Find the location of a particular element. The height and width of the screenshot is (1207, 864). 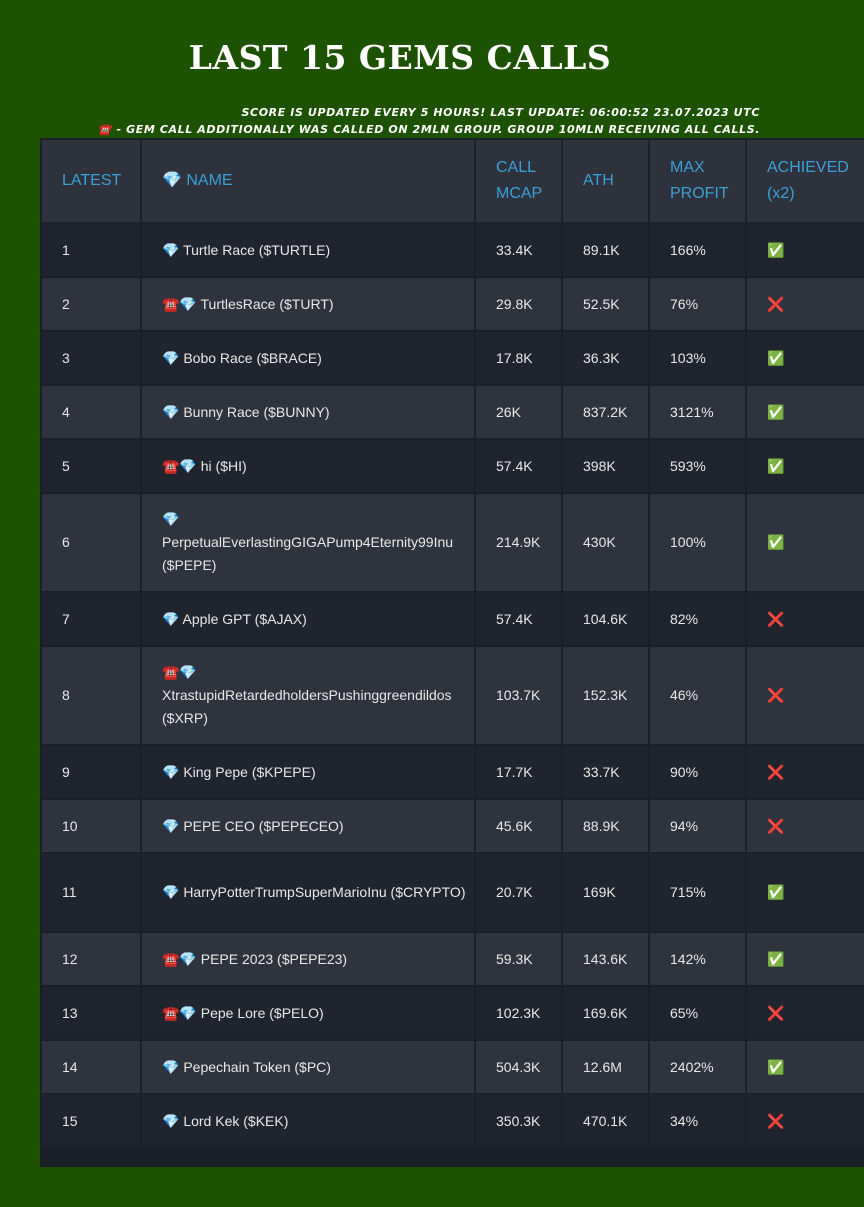

cell-latest: 3 is located at coordinates (91, 358).